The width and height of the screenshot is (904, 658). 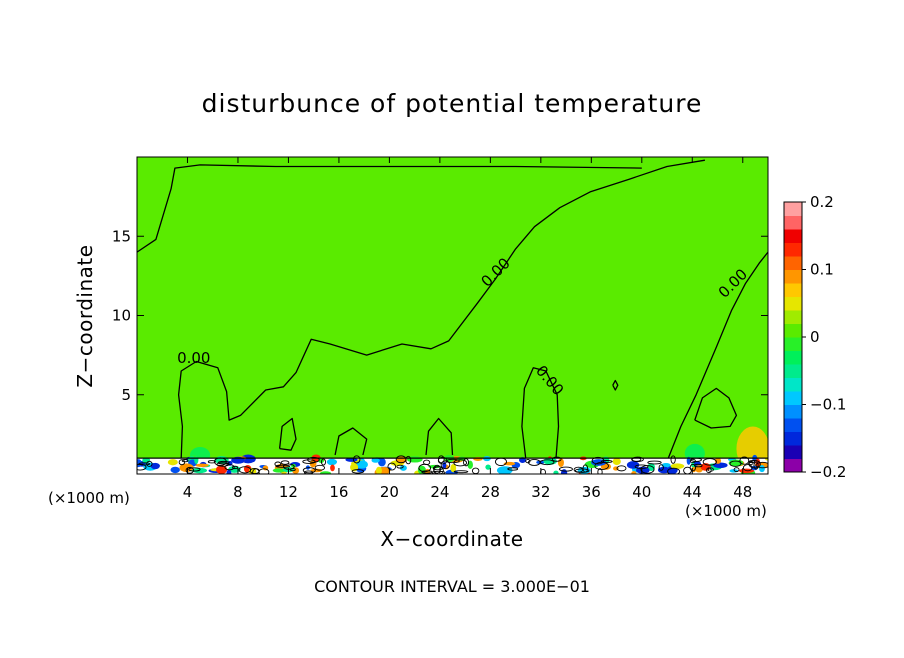 What do you see at coordinates (288, 492) in the screenshot?
I see `x-tick-label: 12` at bounding box center [288, 492].